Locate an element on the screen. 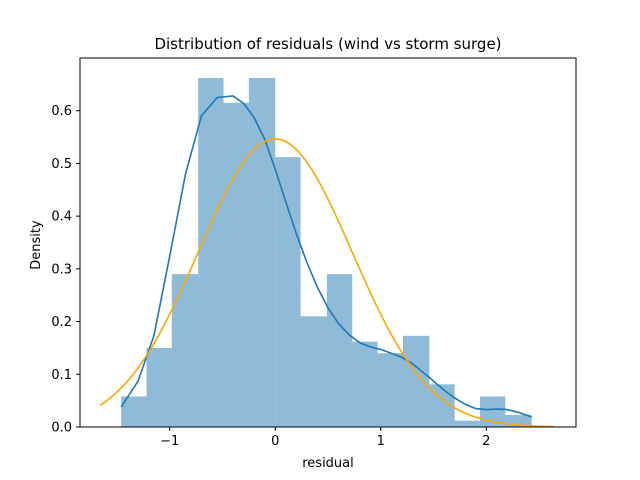 This screenshot has width=640, height=480. y-axis-label: Density is located at coordinates (36, 245).